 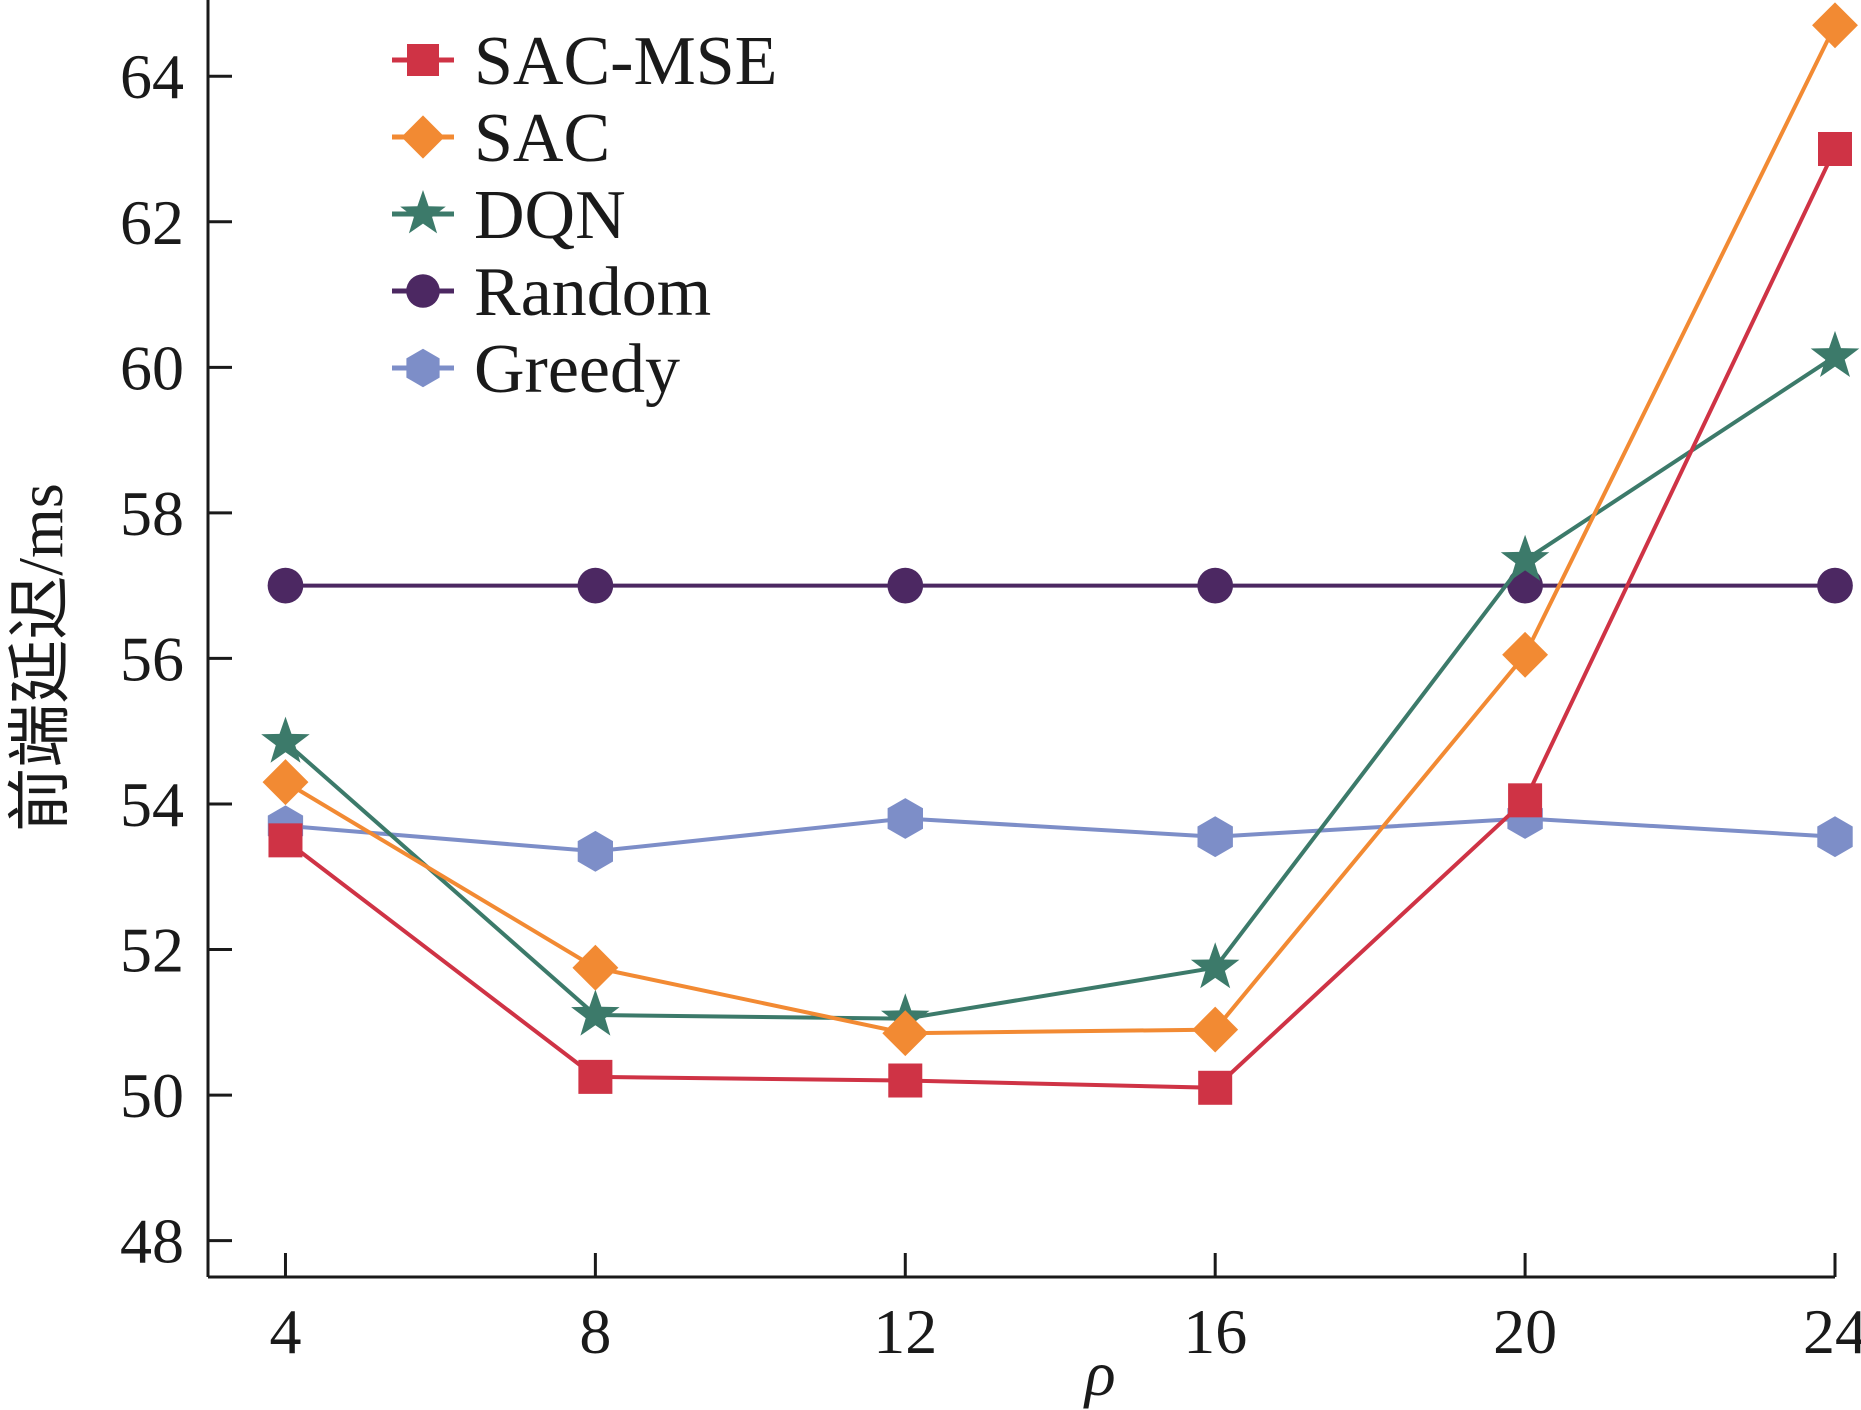 I want to click on legend-label: Greedy, so click(x=577, y=369).